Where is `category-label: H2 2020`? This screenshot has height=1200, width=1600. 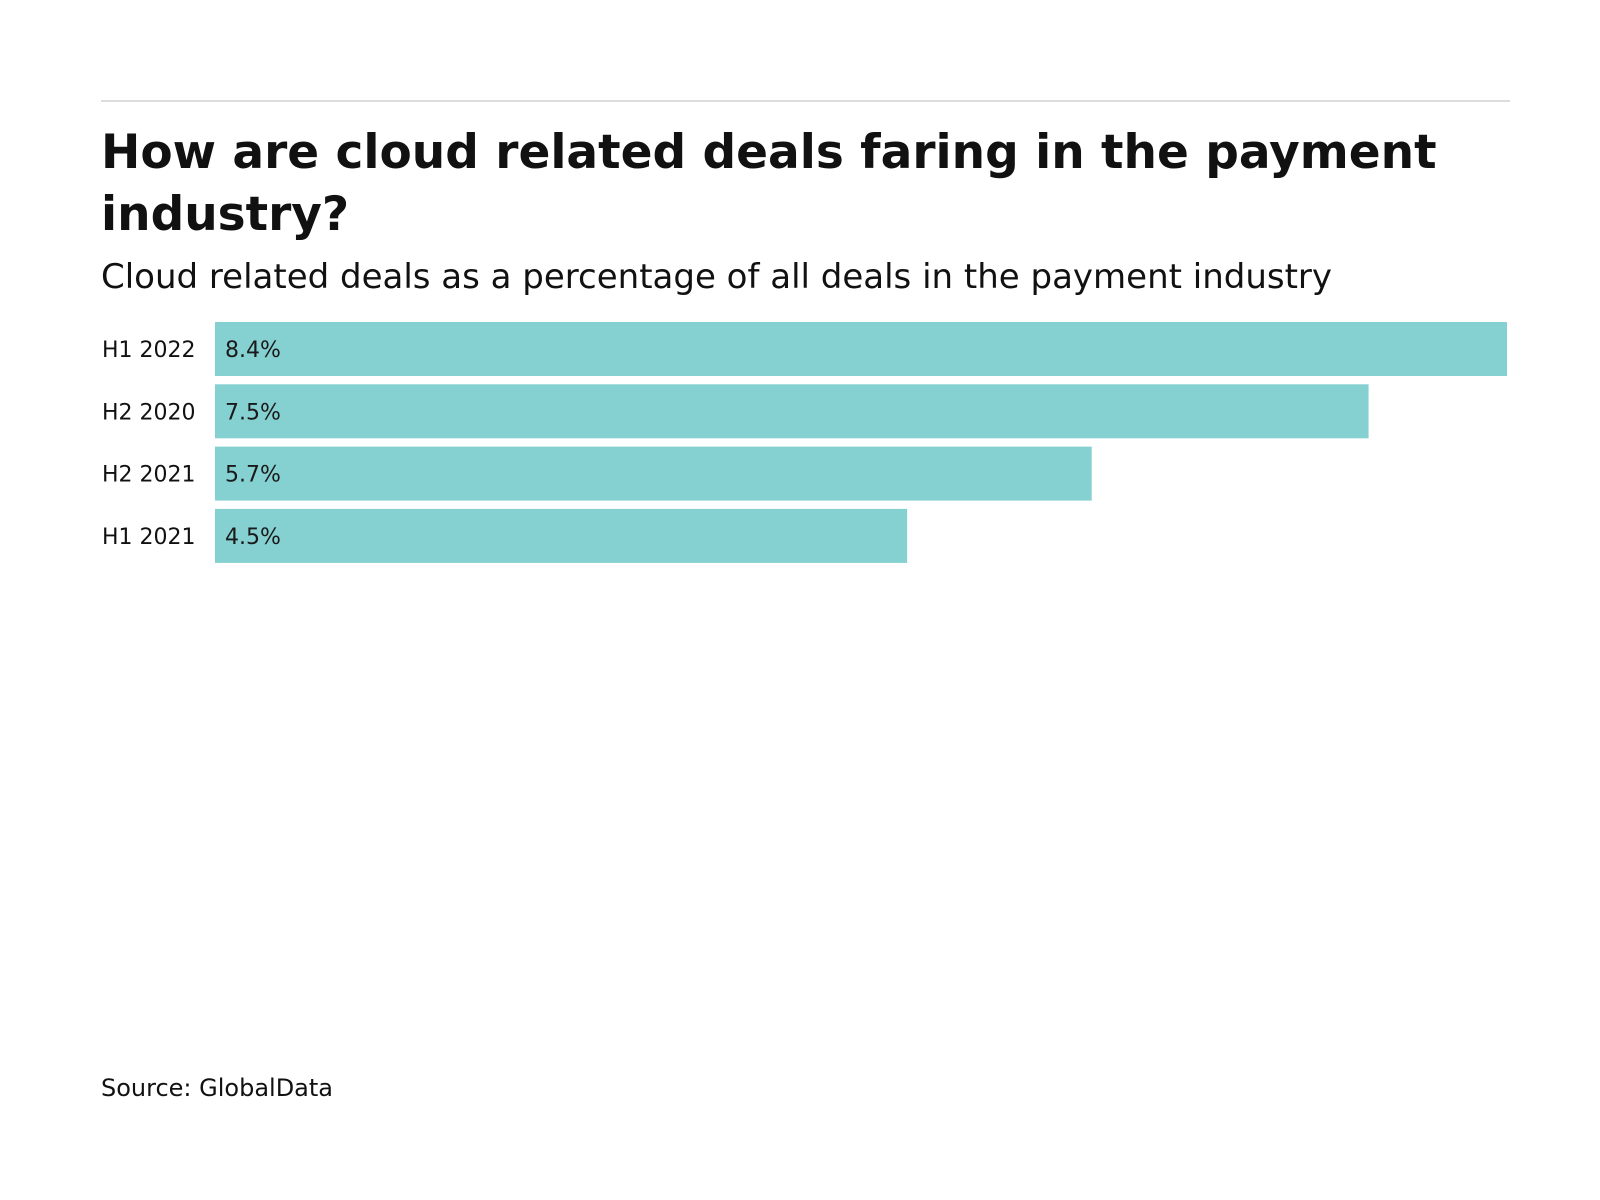 category-label: H2 2020 is located at coordinates (149, 412).